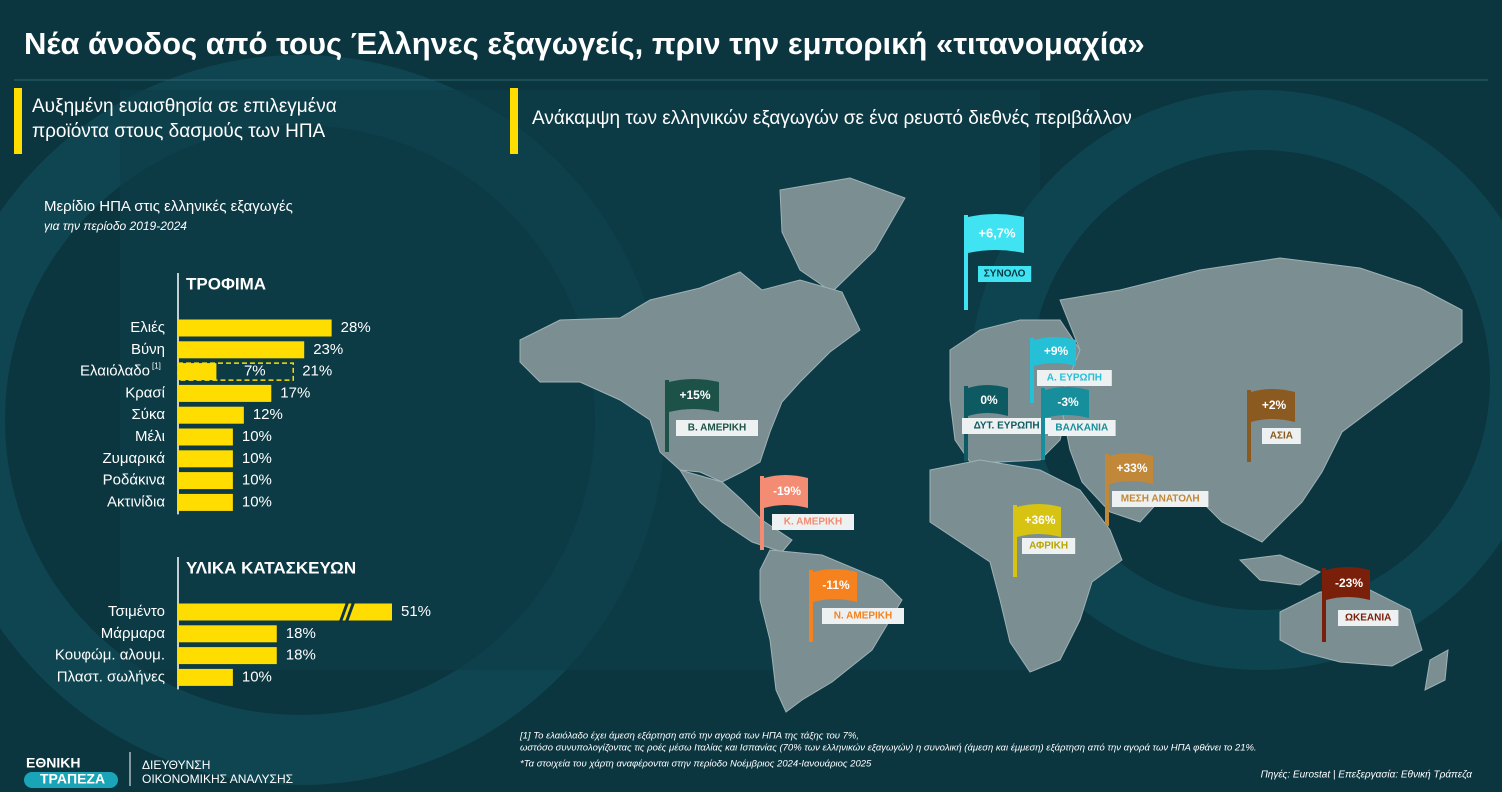 This screenshot has width=1502, height=792. What do you see at coordinates (356, 327) in the screenshot?
I see `value-label: 28%` at bounding box center [356, 327].